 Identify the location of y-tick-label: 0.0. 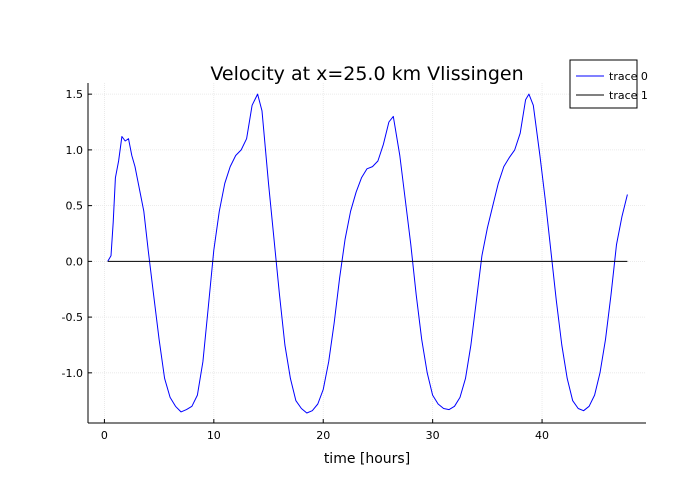
(75, 261).